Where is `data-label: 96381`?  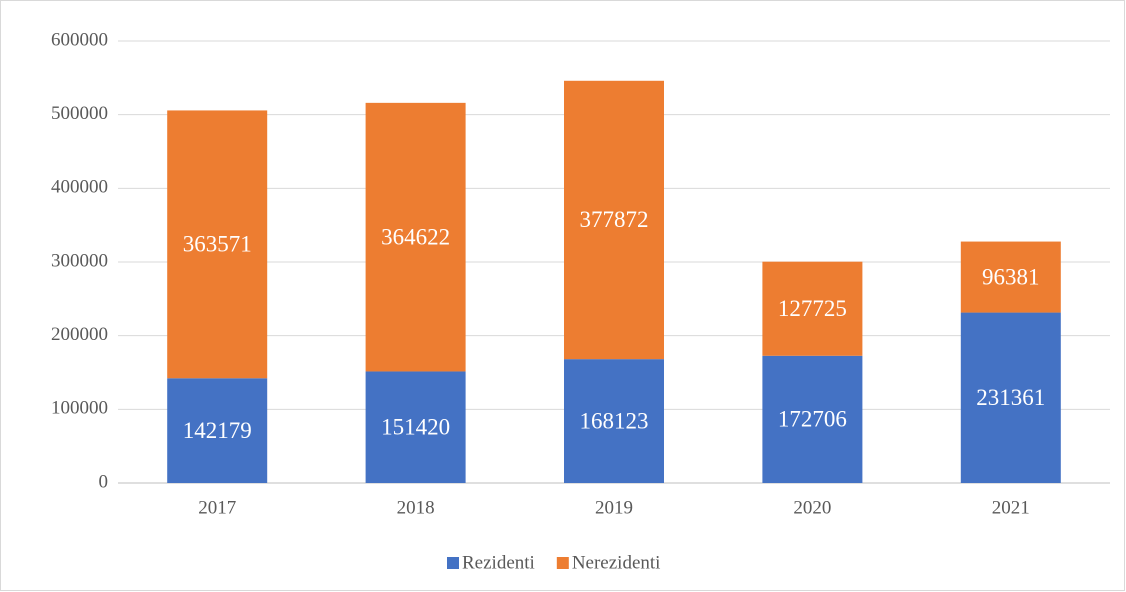 data-label: 96381 is located at coordinates (1011, 276).